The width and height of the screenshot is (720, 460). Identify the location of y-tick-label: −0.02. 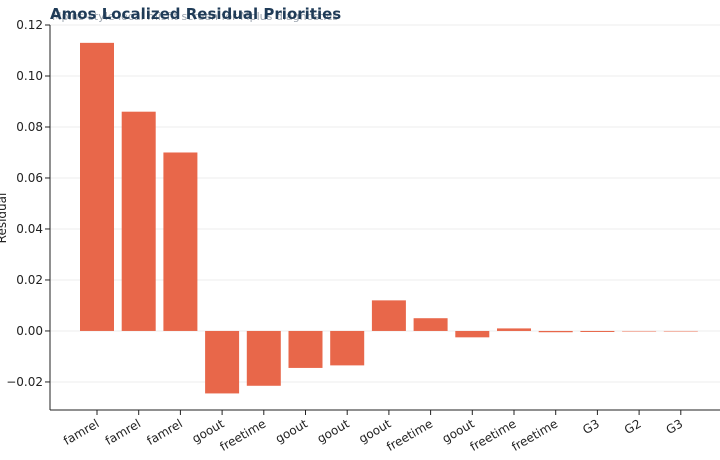
(24, 382).